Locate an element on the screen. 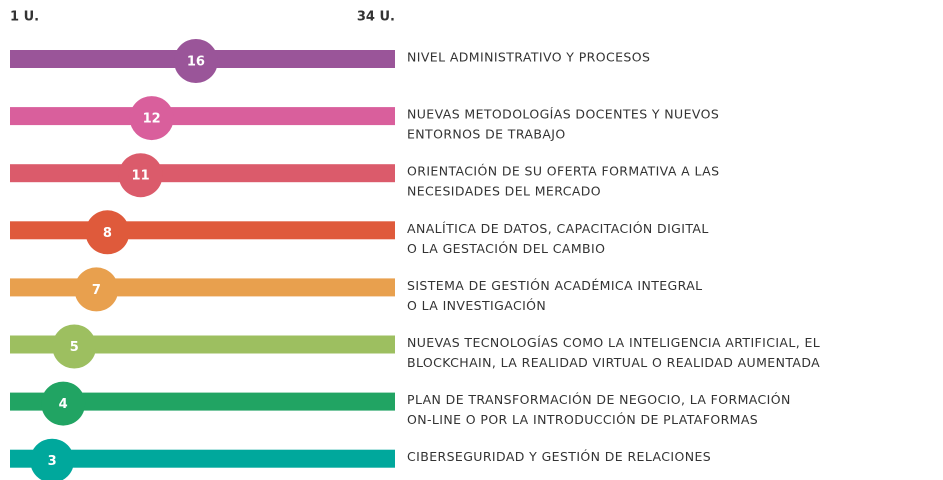  value-label: 4 is located at coordinates (63, 404).